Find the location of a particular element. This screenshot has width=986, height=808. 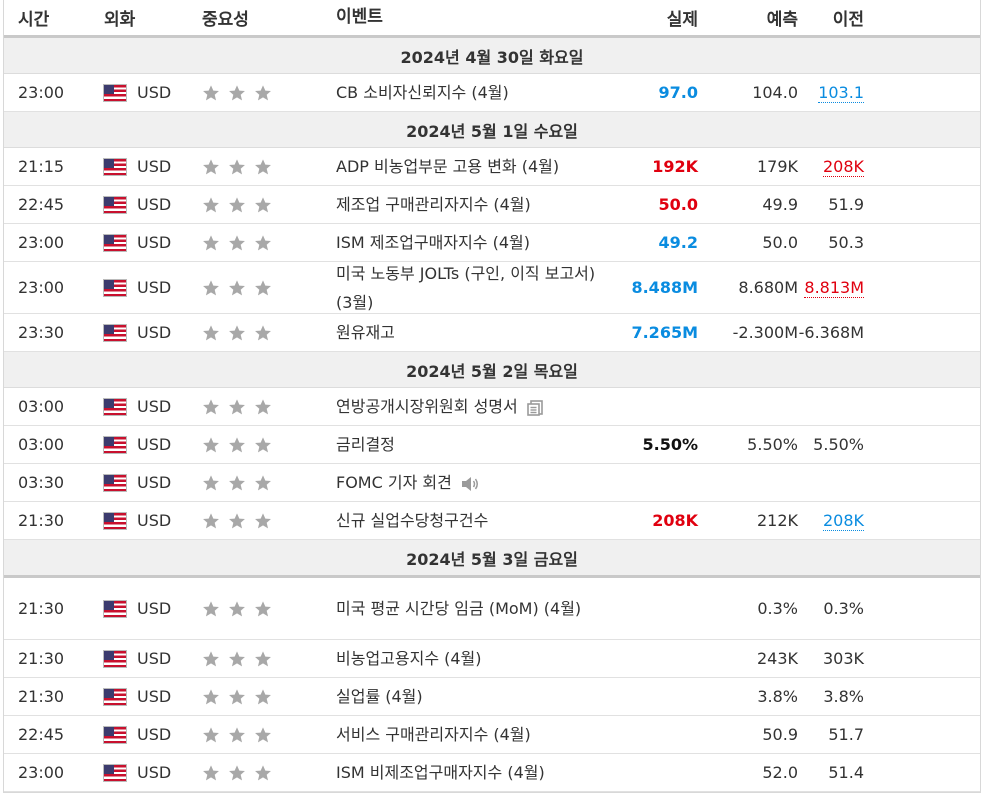

table-row: 21:30 USD 신규 실업수당청구건수 208K 212K 208K is located at coordinates (492, 521).